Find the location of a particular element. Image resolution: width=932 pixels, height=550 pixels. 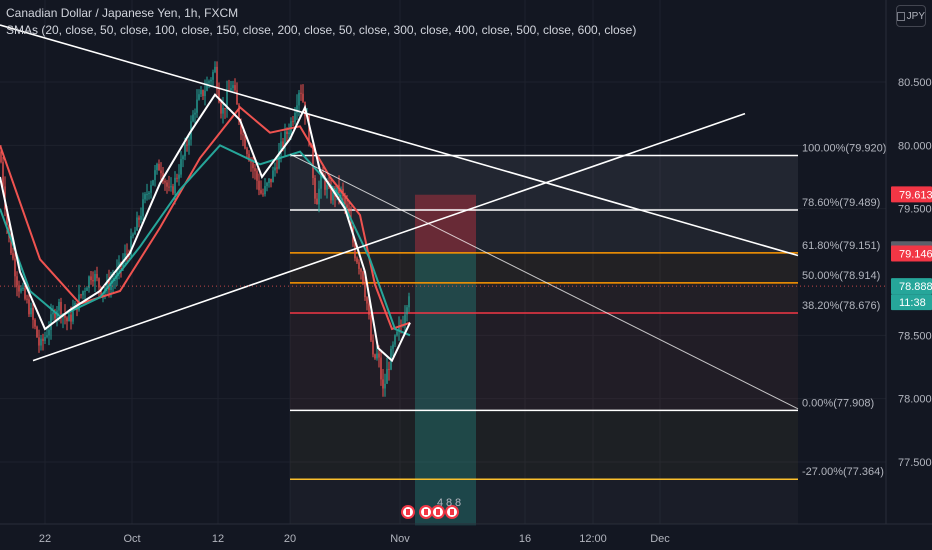

time-tick-label: 16 is located at coordinates (525, 539).